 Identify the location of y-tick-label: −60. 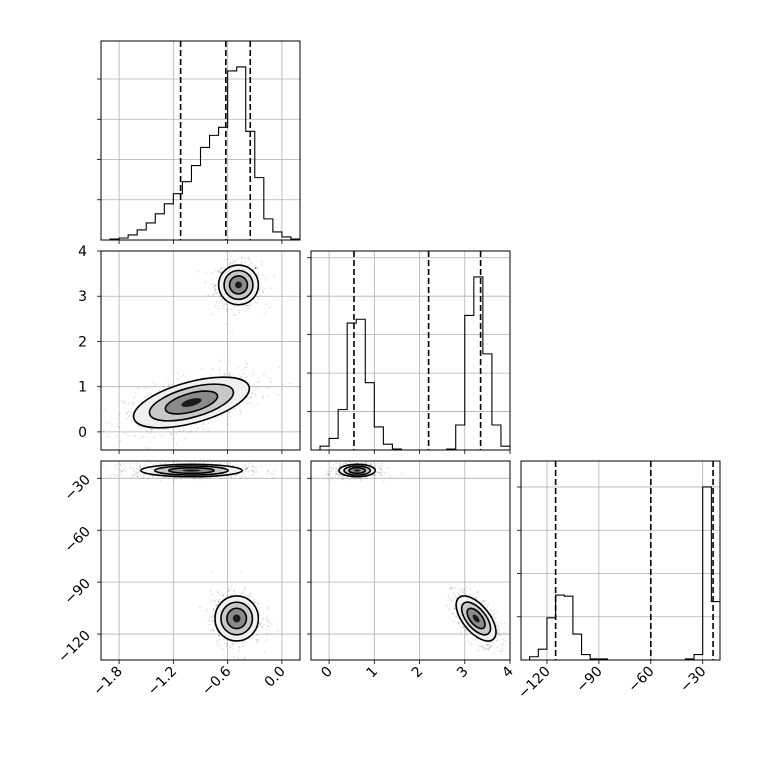
(78, 540).